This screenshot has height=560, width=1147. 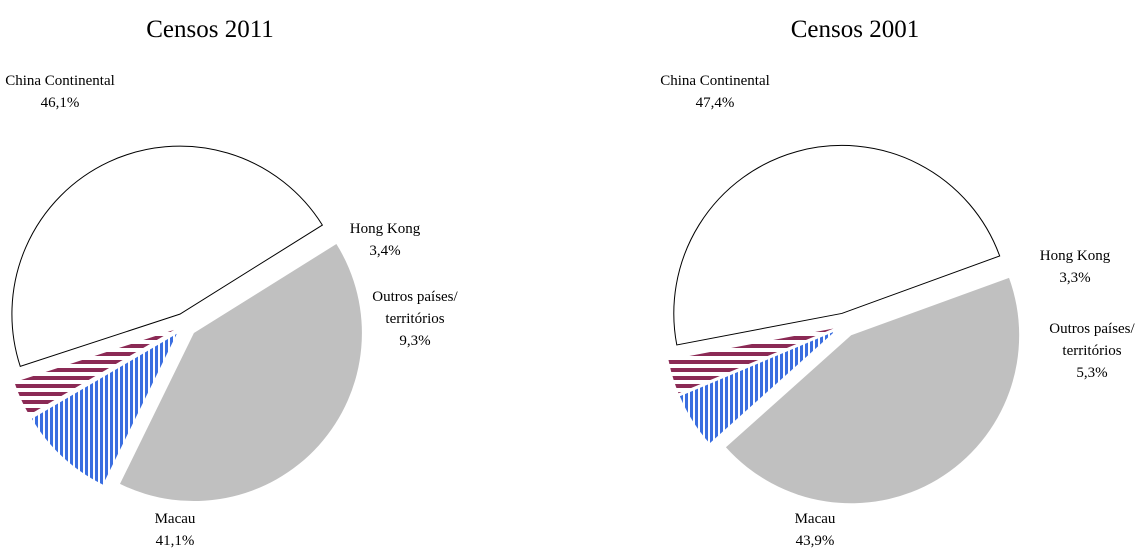 I want to click on value-label: 46,1%, so click(x=60, y=103).